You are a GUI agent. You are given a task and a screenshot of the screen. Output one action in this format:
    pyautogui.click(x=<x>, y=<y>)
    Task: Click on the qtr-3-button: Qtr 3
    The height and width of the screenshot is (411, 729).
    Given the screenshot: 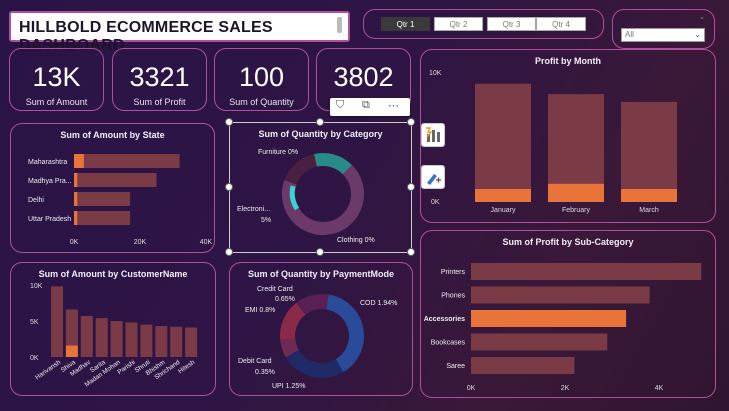 What is the action you would take?
    pyautogui.click(x=511, y=24)
    